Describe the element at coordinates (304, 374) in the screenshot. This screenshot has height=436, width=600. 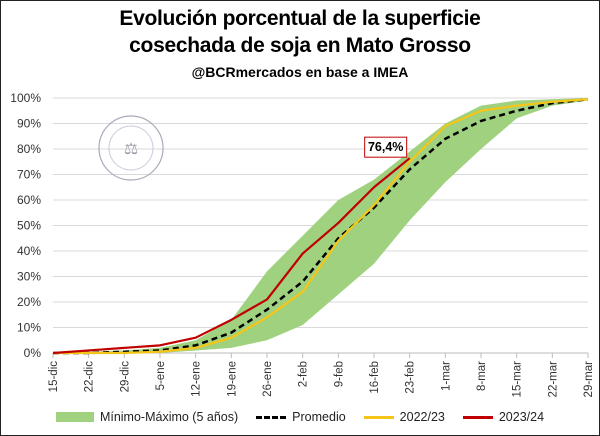
I see `x-tick-label: 2-feb` at that location.